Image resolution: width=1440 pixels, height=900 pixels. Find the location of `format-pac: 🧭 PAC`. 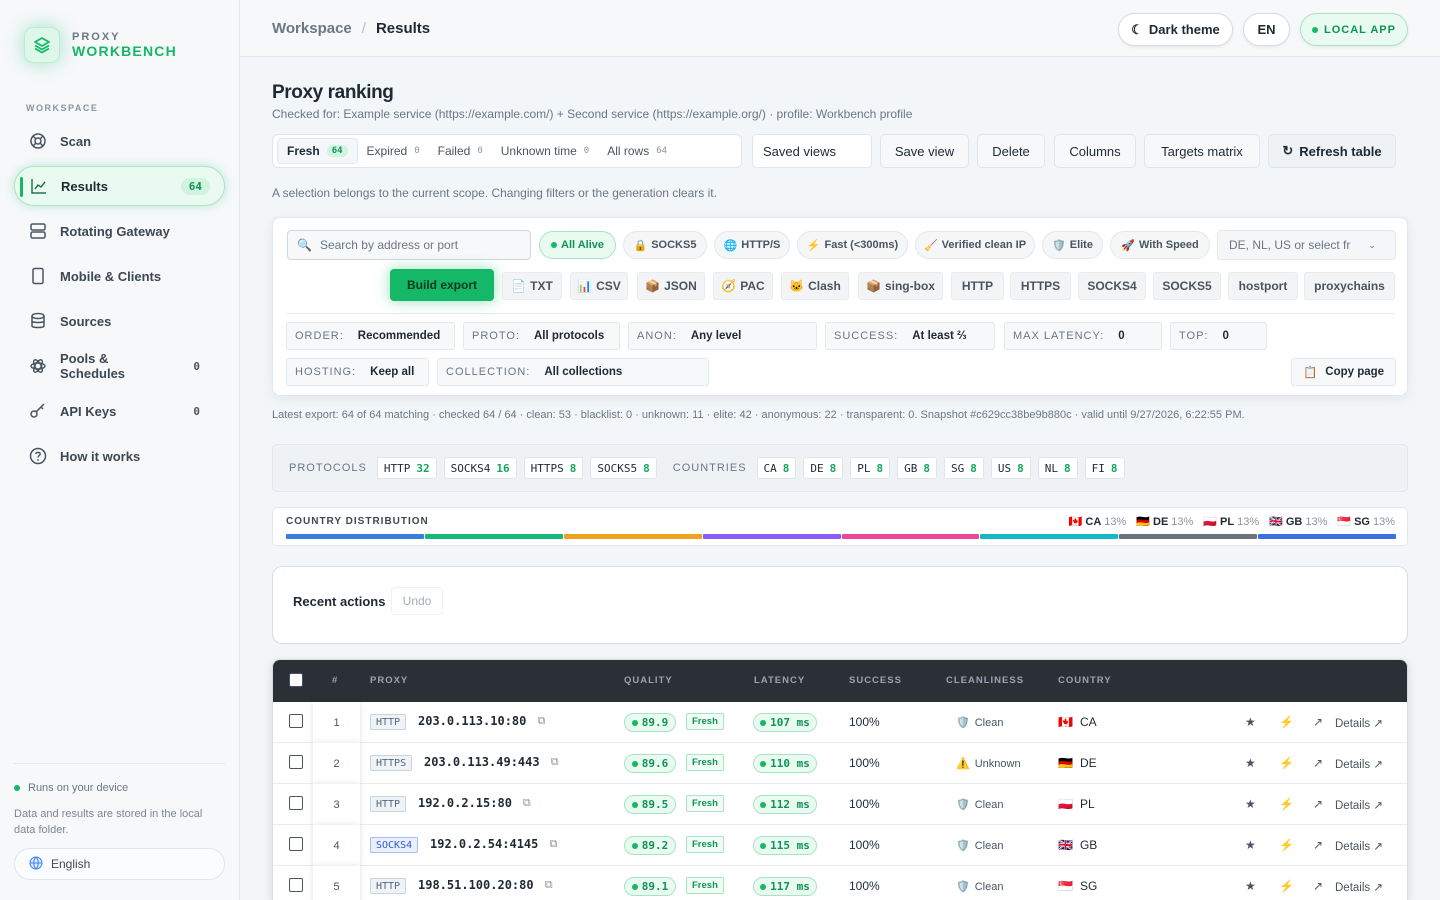

format-pac: 🧭 PAC is located at coordinates (743, 286).